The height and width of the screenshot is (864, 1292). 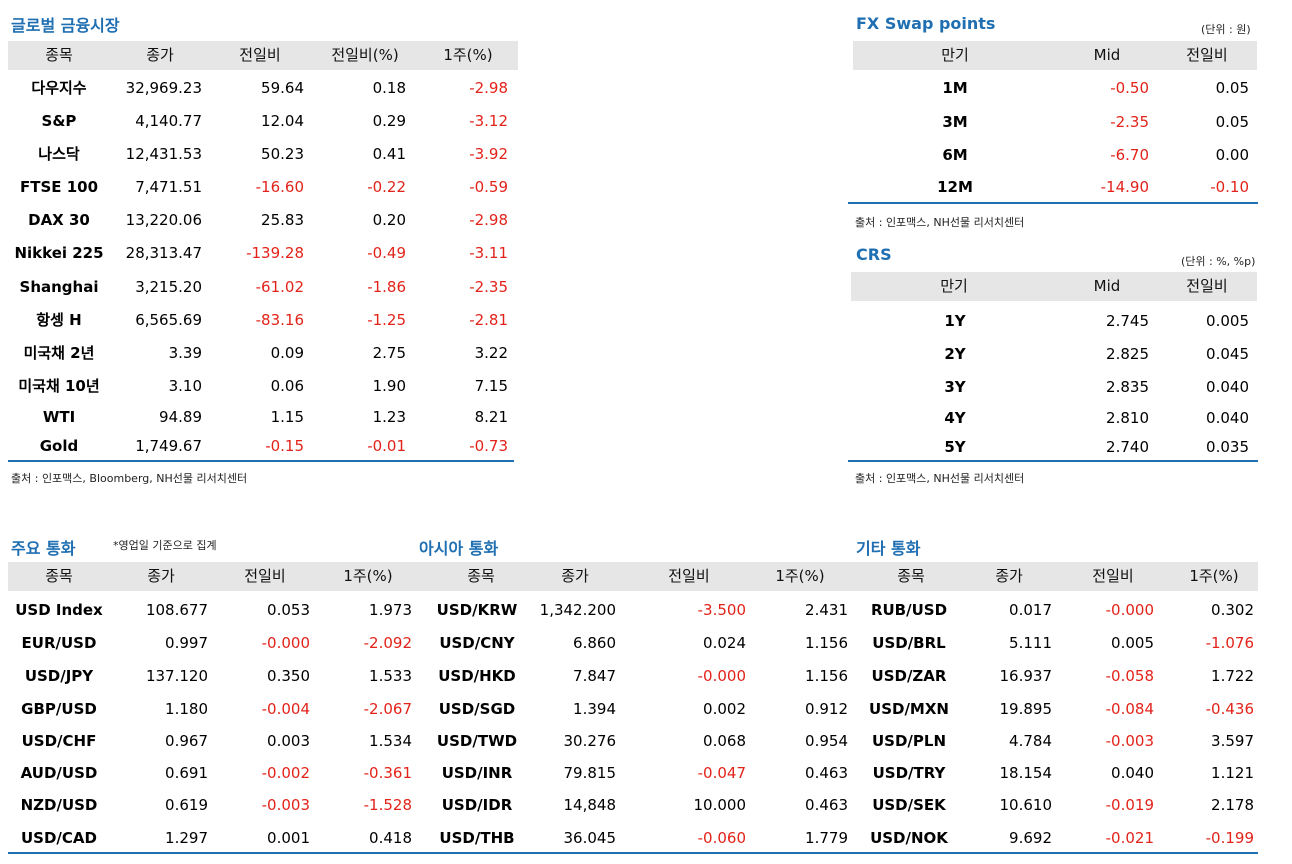 What do you see at coordinates (1232, 805) in the screenshot?
I see `other-week-pct-cell: 2.178` at bounding box center [1232, 805].